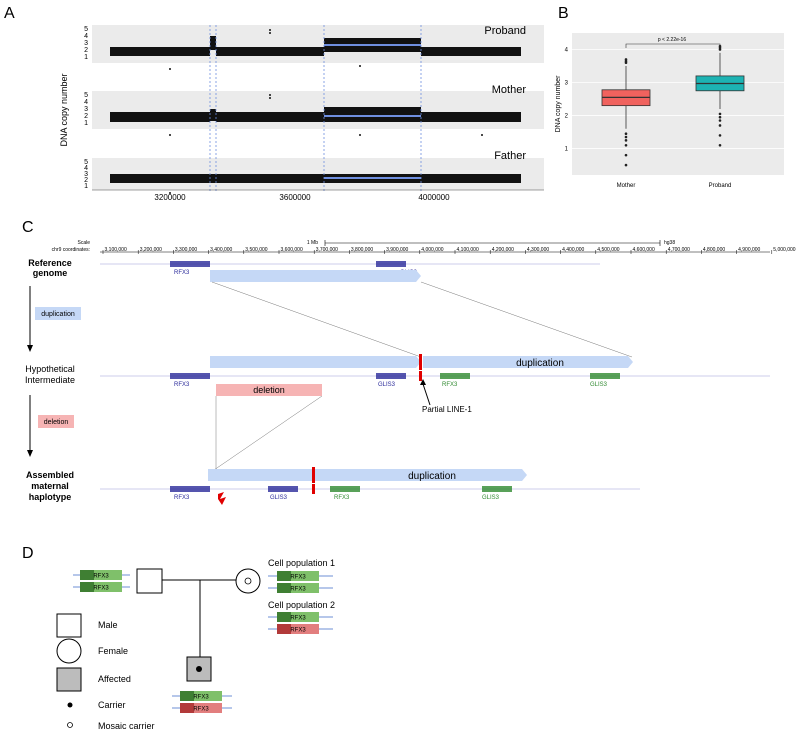 The height and width of the screenshot is (747, 800). Describe the element at coordinates (248, 581) in the screenshot. I see `mosaic-dot` at that location.